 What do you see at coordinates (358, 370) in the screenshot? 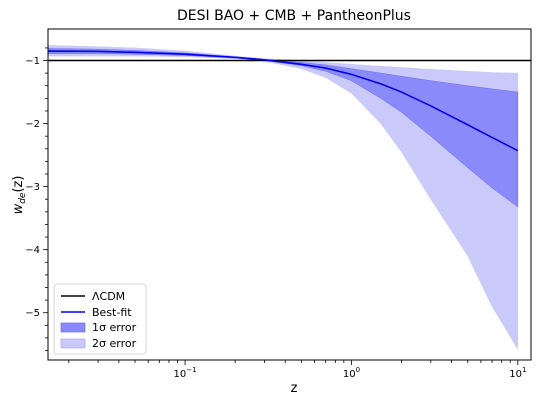
I see `x-tick-label-exponent: 0` at bounding box center [358, 370].